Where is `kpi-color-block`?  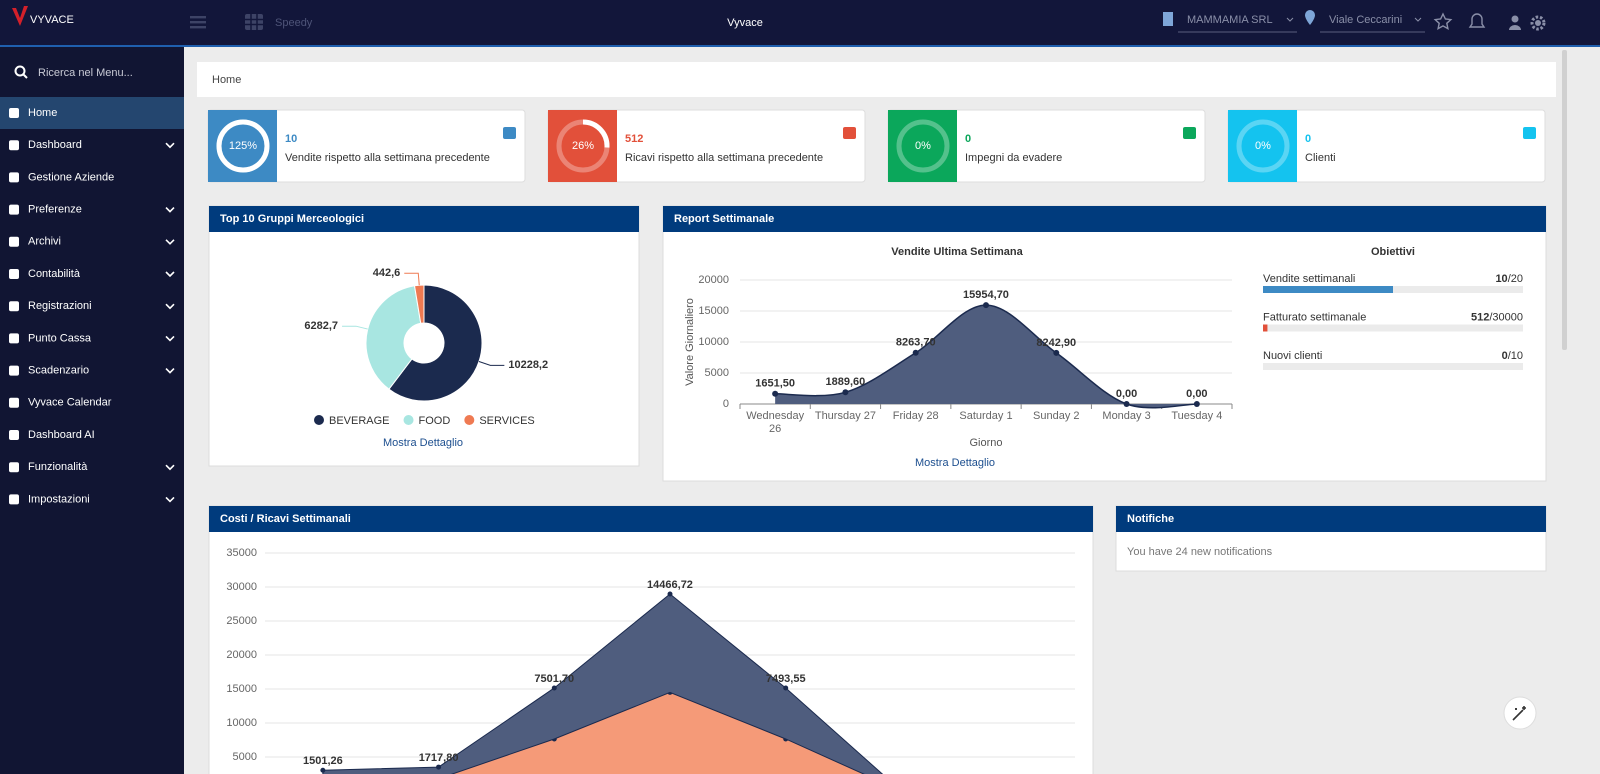
kpi-color-block is located at coordinates (922, 146).